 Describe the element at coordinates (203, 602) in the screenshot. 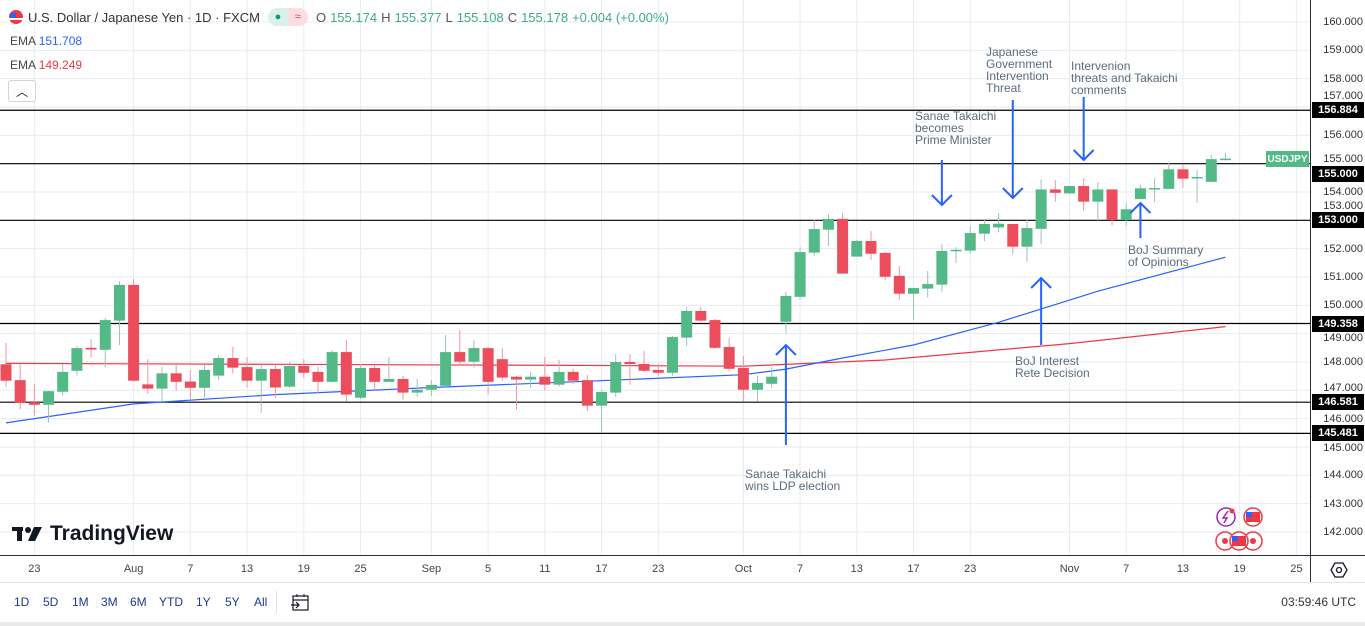

I see `range-button-1y: 1Y` at that location.